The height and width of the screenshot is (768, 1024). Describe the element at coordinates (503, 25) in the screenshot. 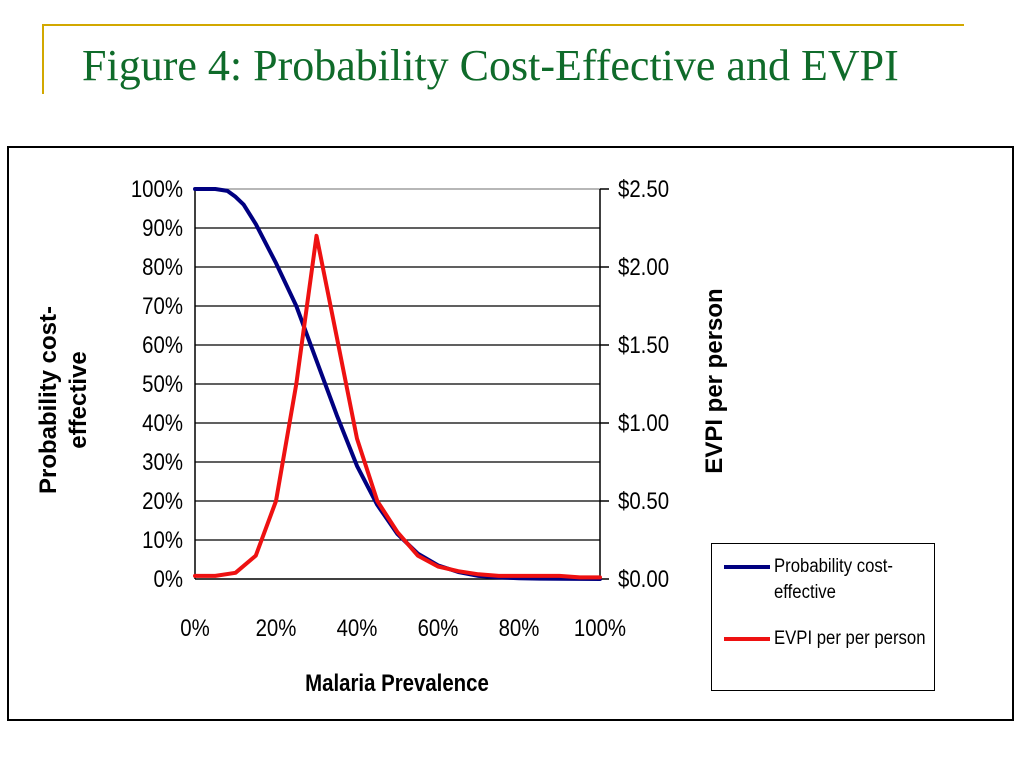

I see `title-accent-rule-top` at that location.